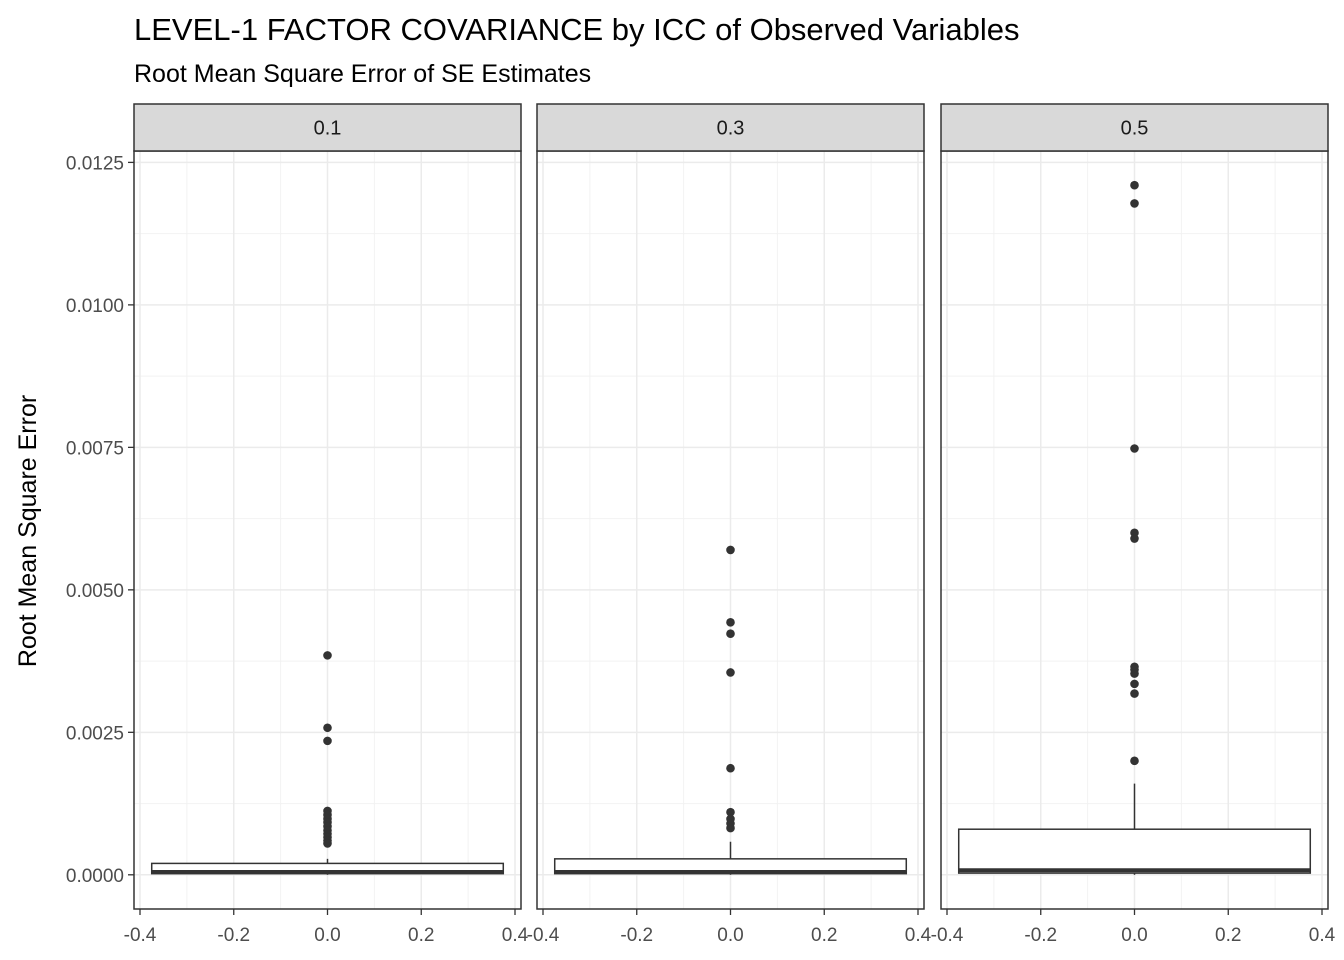  I want to click on y-axis-title-group: Root Mean Square Error, so click(28, 531).